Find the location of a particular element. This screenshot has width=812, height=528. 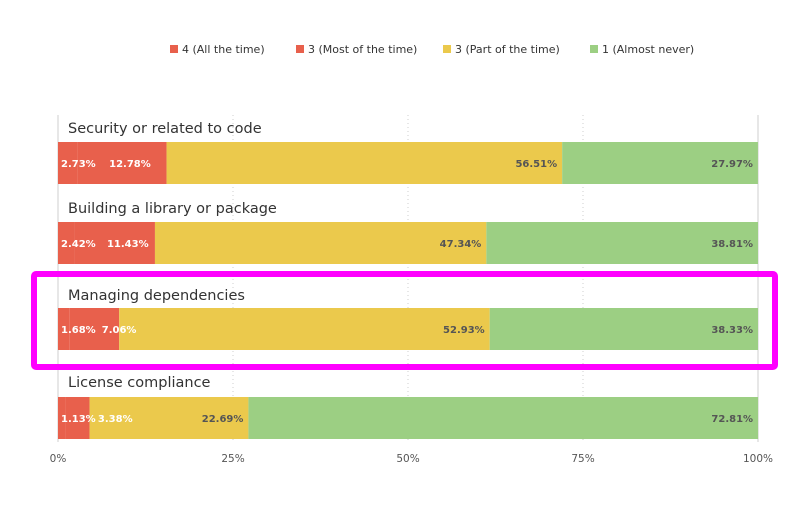

x-tick-label: 75% is located at coordinates (582, 459).